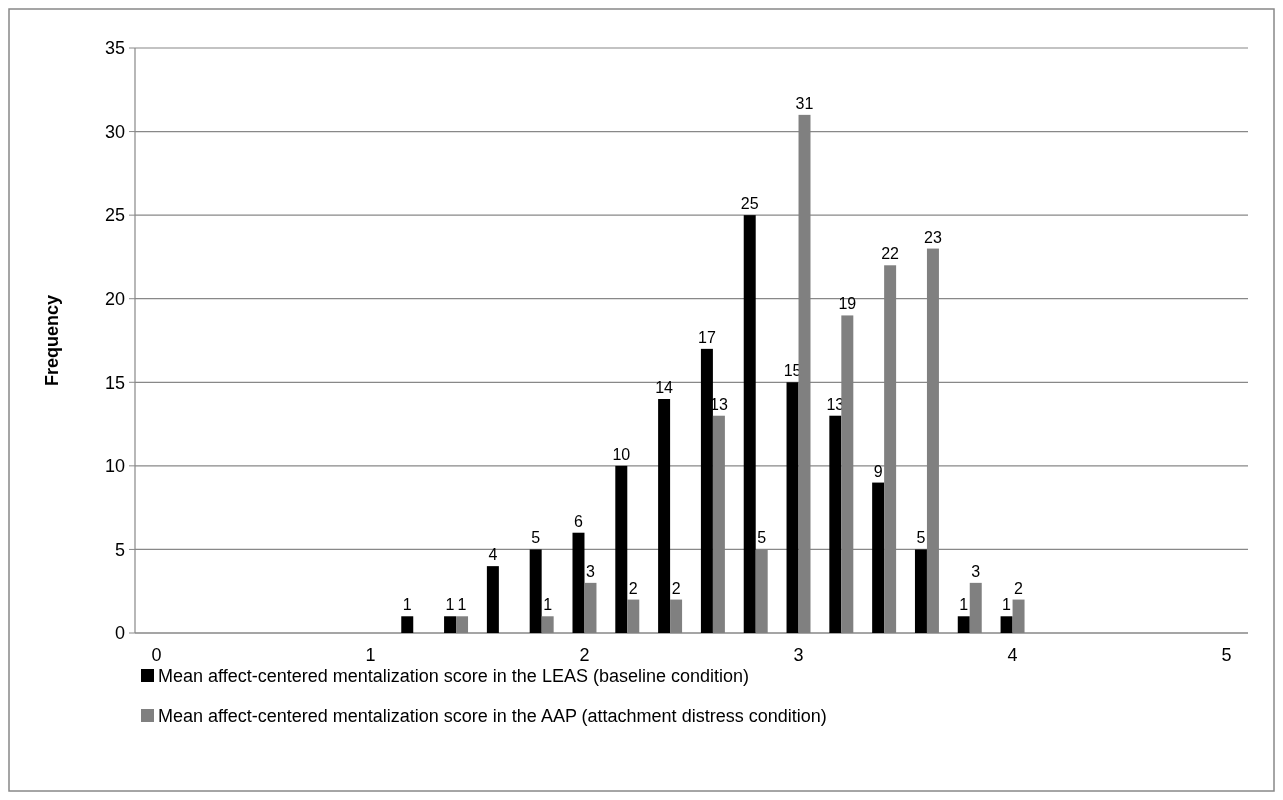 The image size is (1283, 800). What do you see at coordinates (114, 299) in the screenshot?
I see `y-tick-label: 20` at bounding box center [114, 299].